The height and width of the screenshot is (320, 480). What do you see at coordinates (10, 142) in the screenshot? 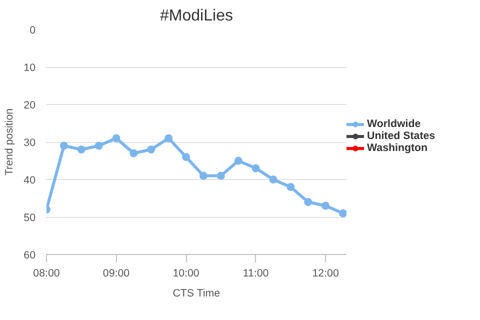
I see `y-axis-title: Trend position` at bounding box center [10, 142].